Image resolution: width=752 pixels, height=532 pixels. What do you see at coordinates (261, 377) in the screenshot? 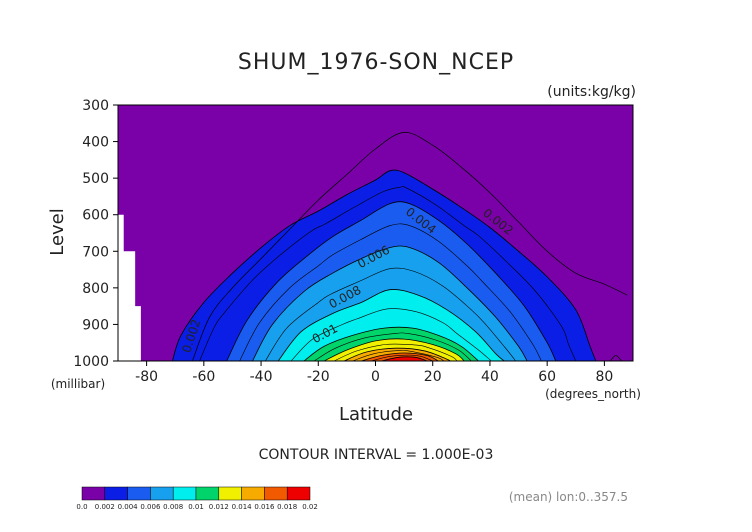
I see `x-tick-label: -40` at bounding box center [261, 377].